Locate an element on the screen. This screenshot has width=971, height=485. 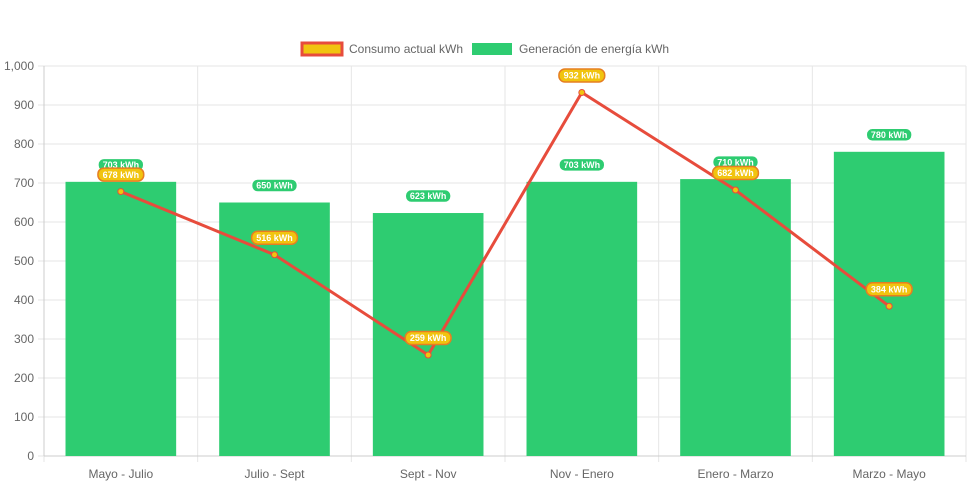
data-label: 710 kWh is located at coordinates (735, 162).